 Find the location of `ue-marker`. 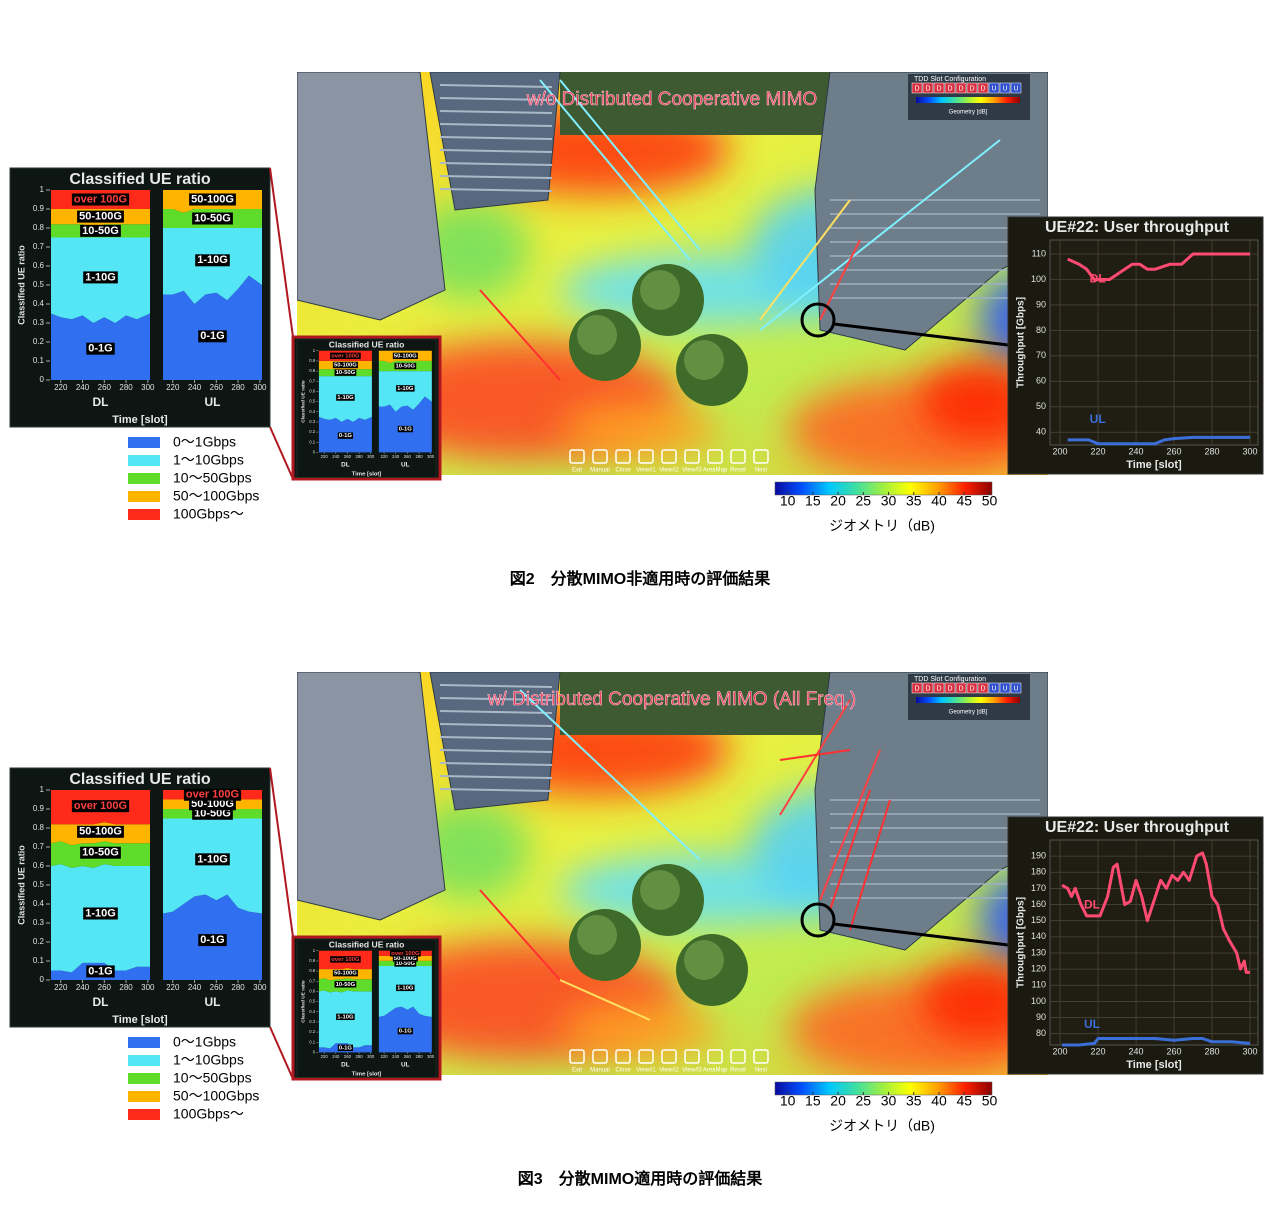

ue-marker is located at coordinates (818, 320).